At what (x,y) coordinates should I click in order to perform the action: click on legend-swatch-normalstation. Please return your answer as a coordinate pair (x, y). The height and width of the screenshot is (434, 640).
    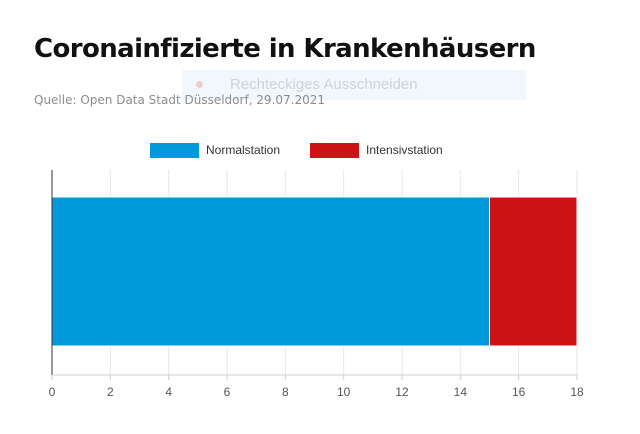
    Looking at the image, I should click on (174, 150).